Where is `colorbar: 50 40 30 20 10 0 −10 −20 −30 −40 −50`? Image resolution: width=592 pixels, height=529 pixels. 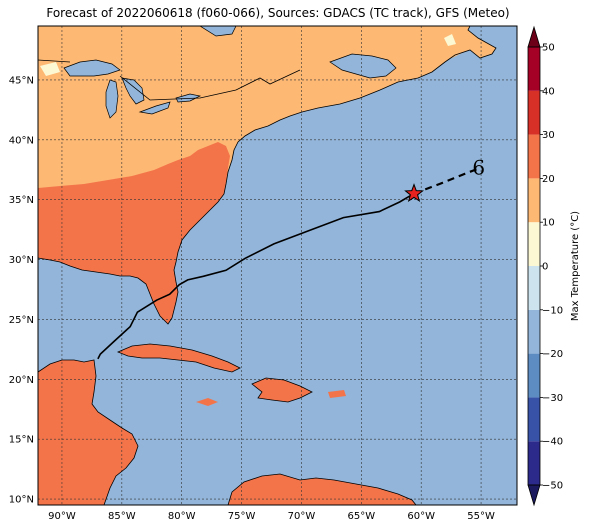
colorbar: 50 40 30 20 10 0 −10 −20 −30 −40 −50 is located at coordinates (545, 266).